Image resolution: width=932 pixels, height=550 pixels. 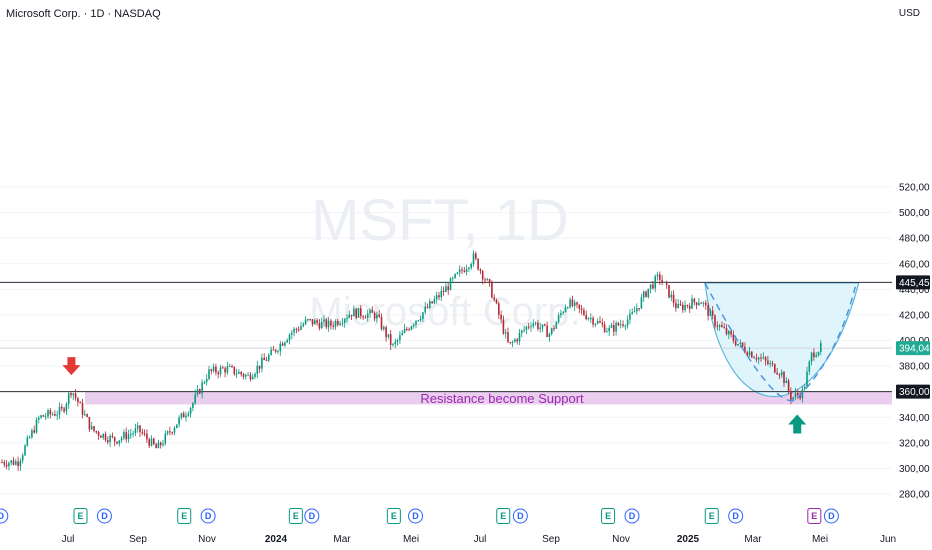 I want to click on price-tag, so click(x=913, y=348).